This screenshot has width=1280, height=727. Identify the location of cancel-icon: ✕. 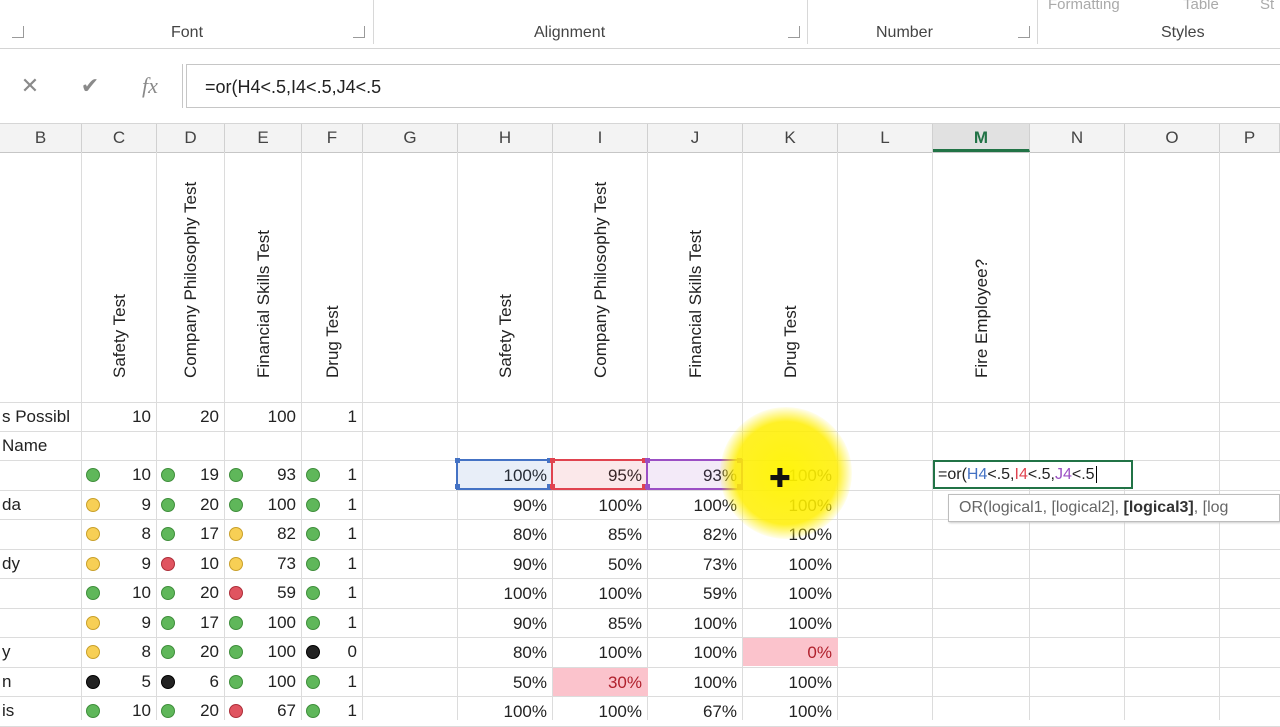
(30, 85).